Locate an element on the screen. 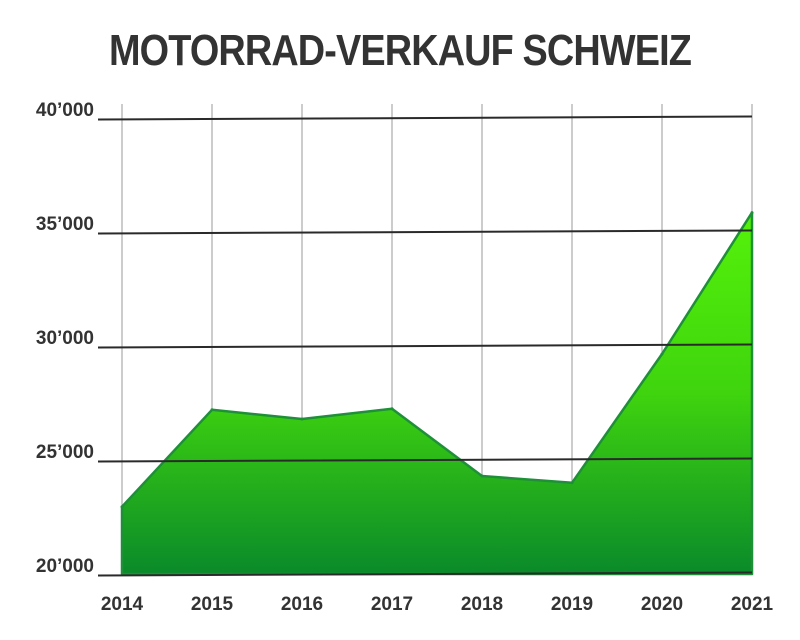  data-point-2014 is located at coordinates (122, 507).